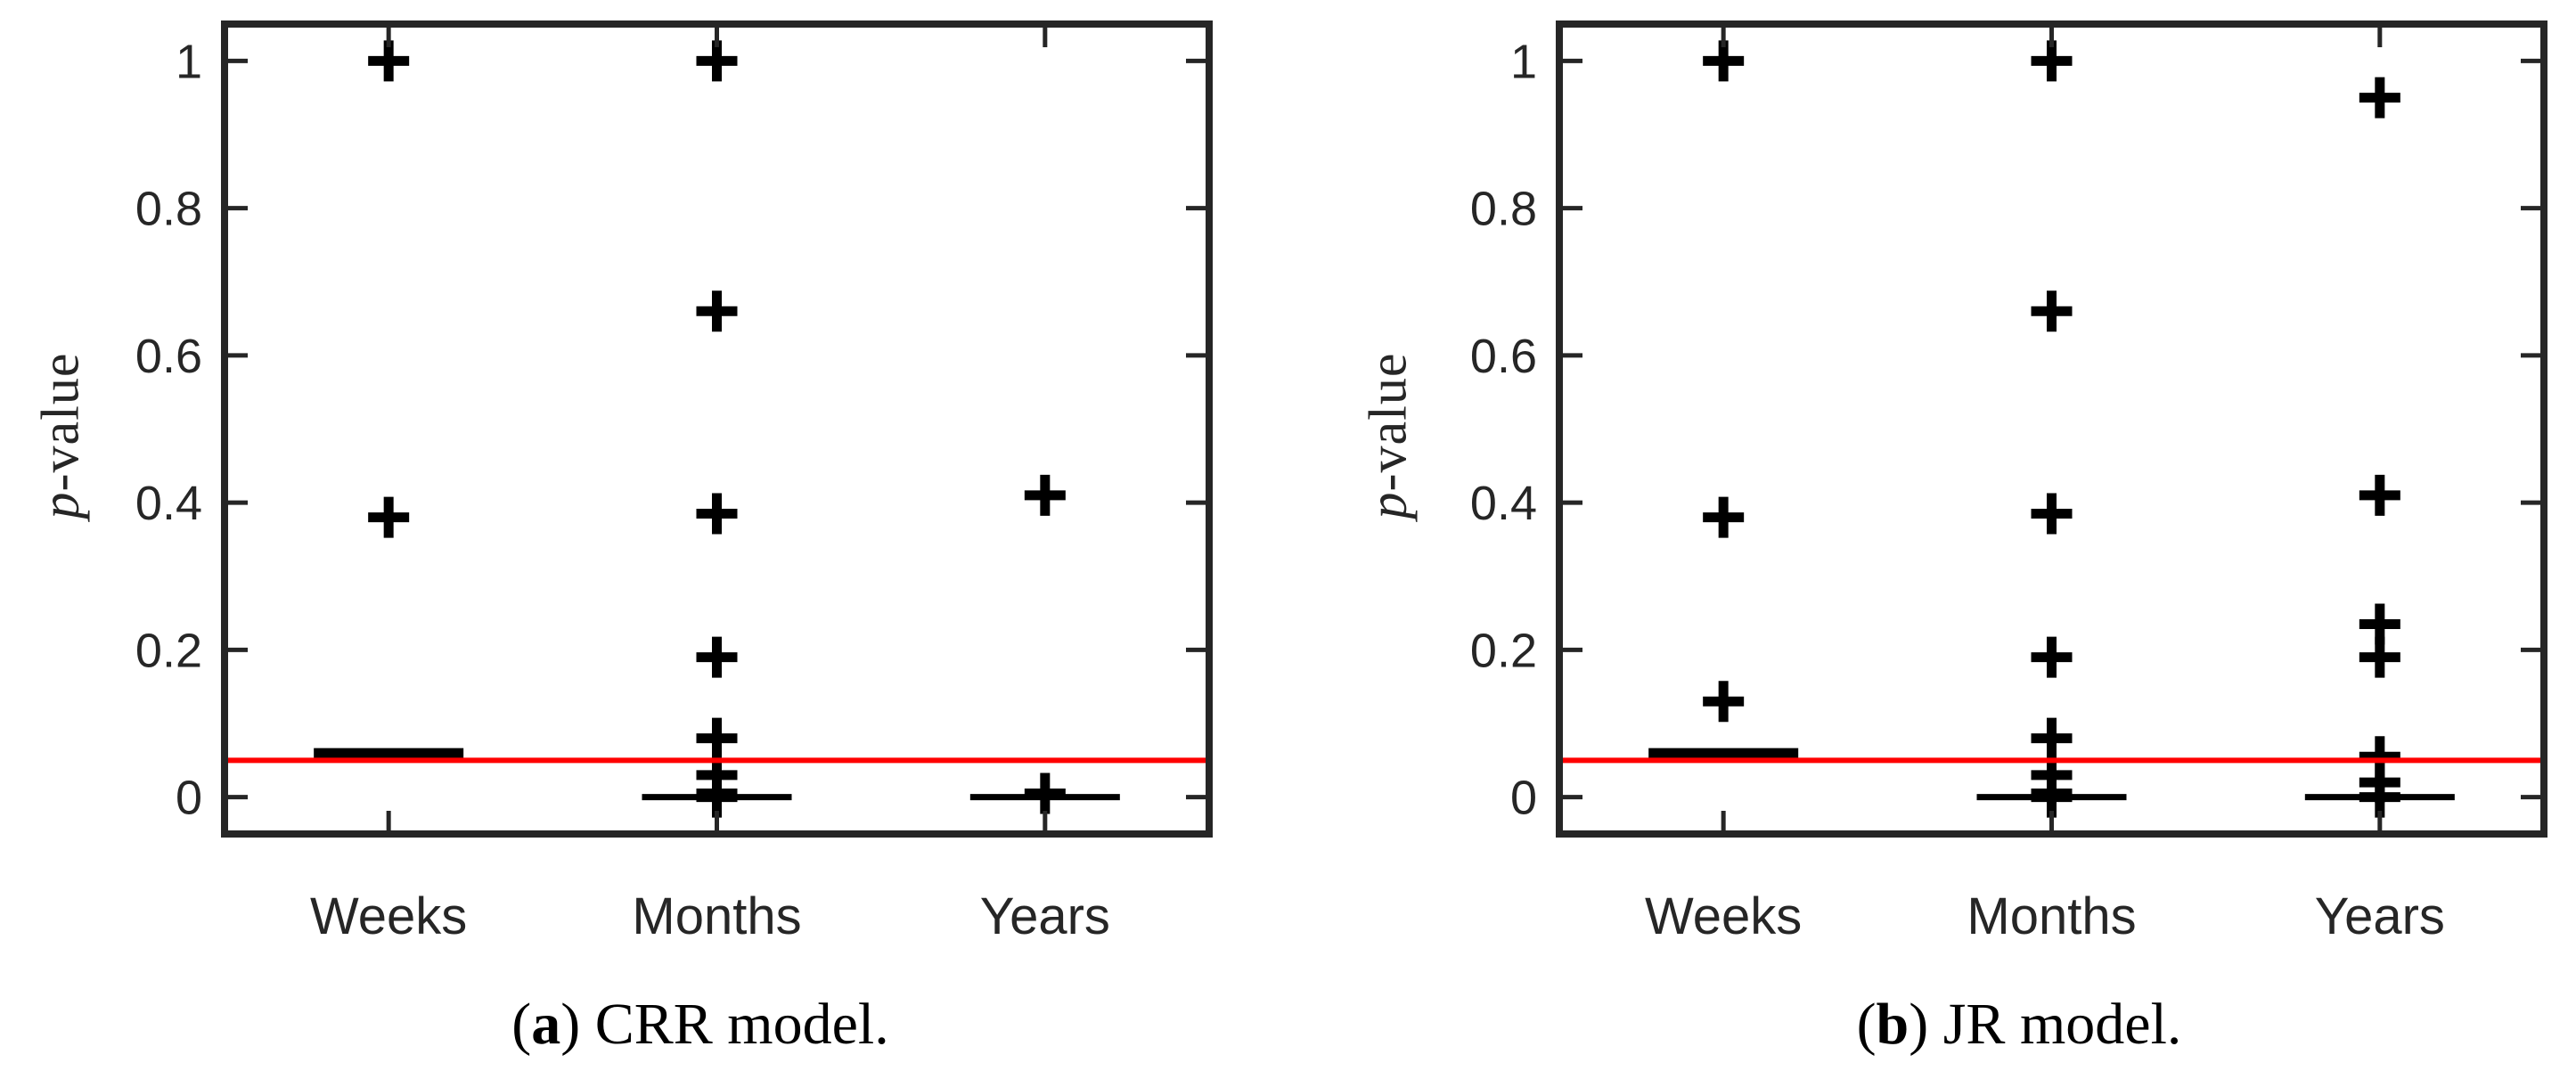 This screenshot has width=2576, height=1079. I want to click on plot-caption-a: (a) CRR model., so click(700, 1025).